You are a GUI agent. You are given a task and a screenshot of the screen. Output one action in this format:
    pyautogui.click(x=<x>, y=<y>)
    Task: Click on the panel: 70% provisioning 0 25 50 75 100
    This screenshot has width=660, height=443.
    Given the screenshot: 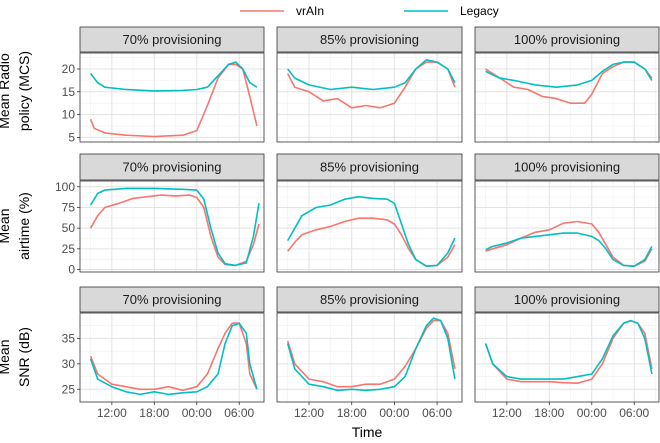 What is the action you would take?
    pyautogui.click(x=160, y=215)
    